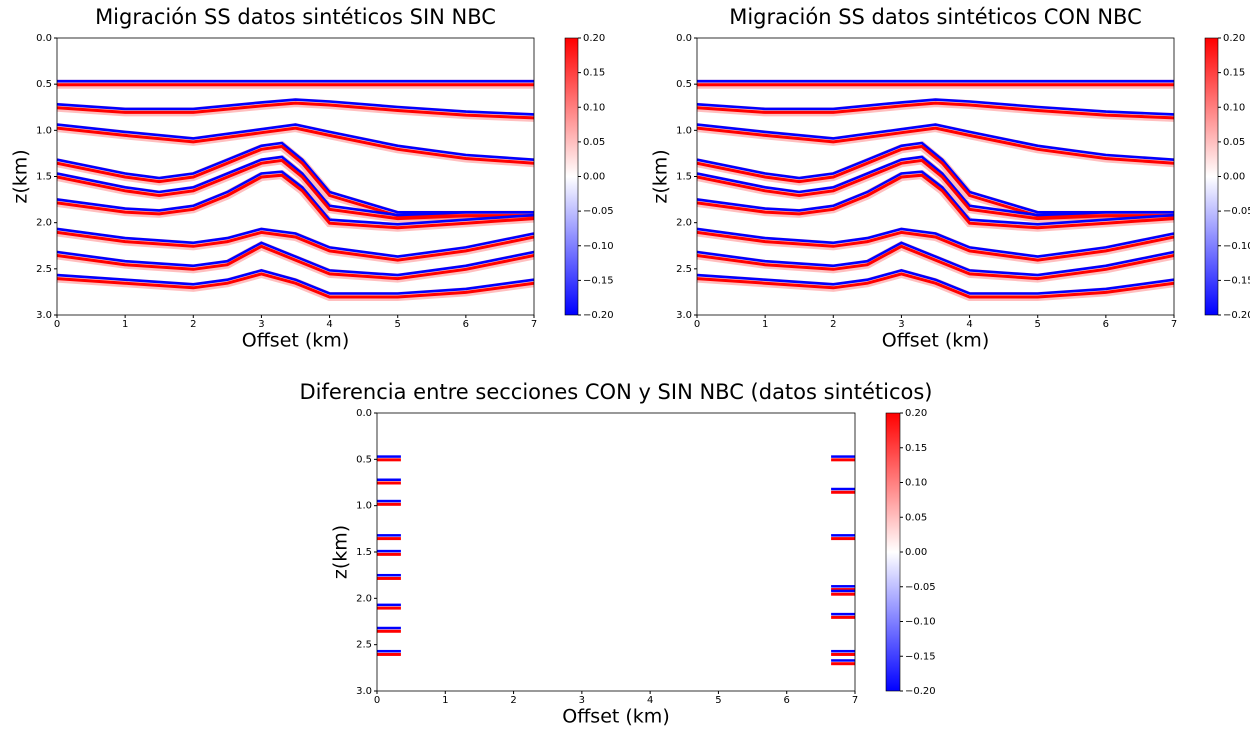  What do you see at coordinates (684, 177) in the screenshot?
I see `y-tick-label: 1.5` at bounding box center [684, 177].